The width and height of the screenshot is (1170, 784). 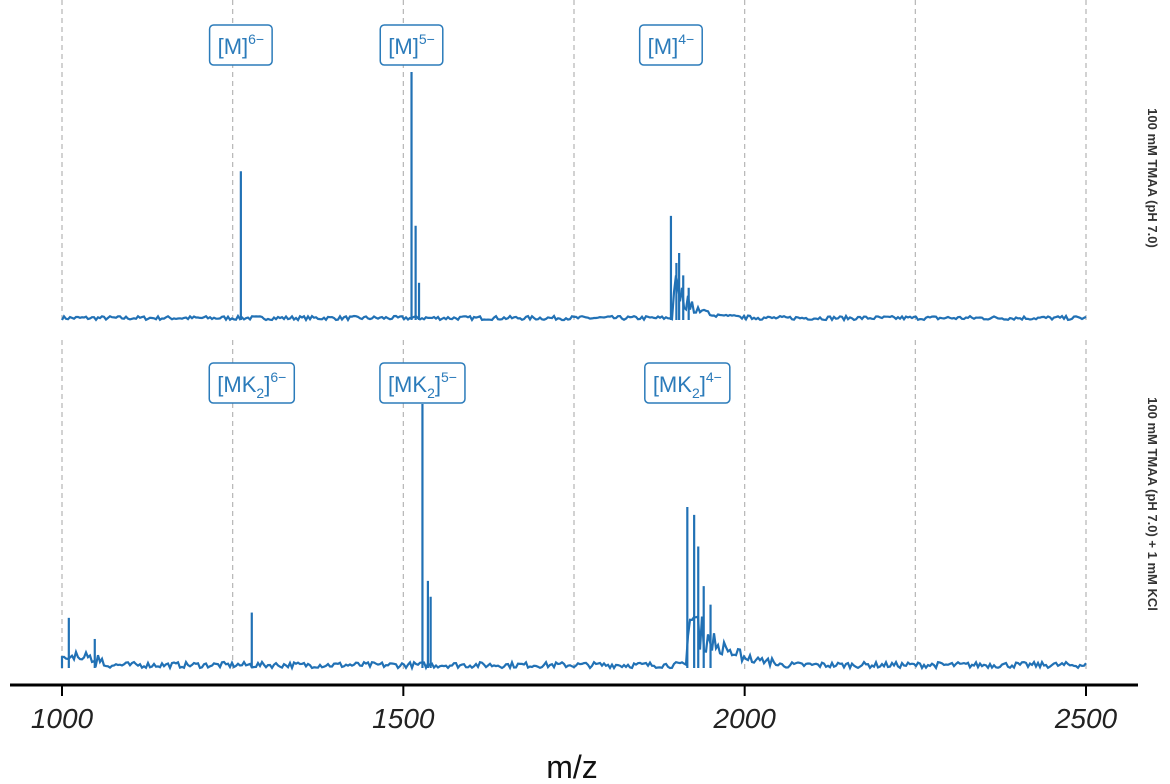 What do you see at coordinates (1086, 718) in the screenshot?
I see `x-tick-label-2500: 2500` at bounding box center [1086, 718].